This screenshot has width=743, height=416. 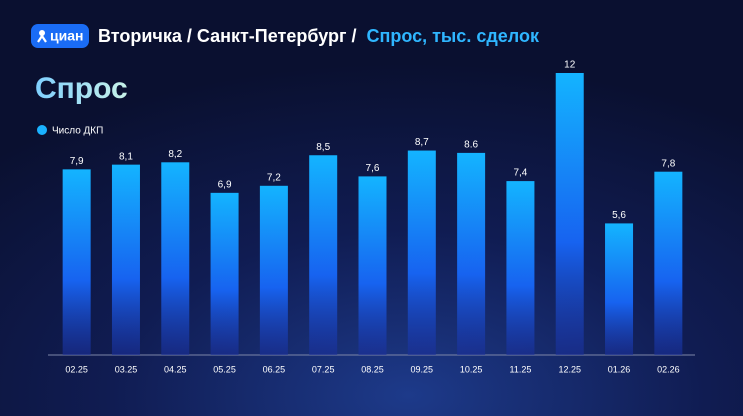 I want to click on chart-title: Спрос, so click(x=81, y=88).